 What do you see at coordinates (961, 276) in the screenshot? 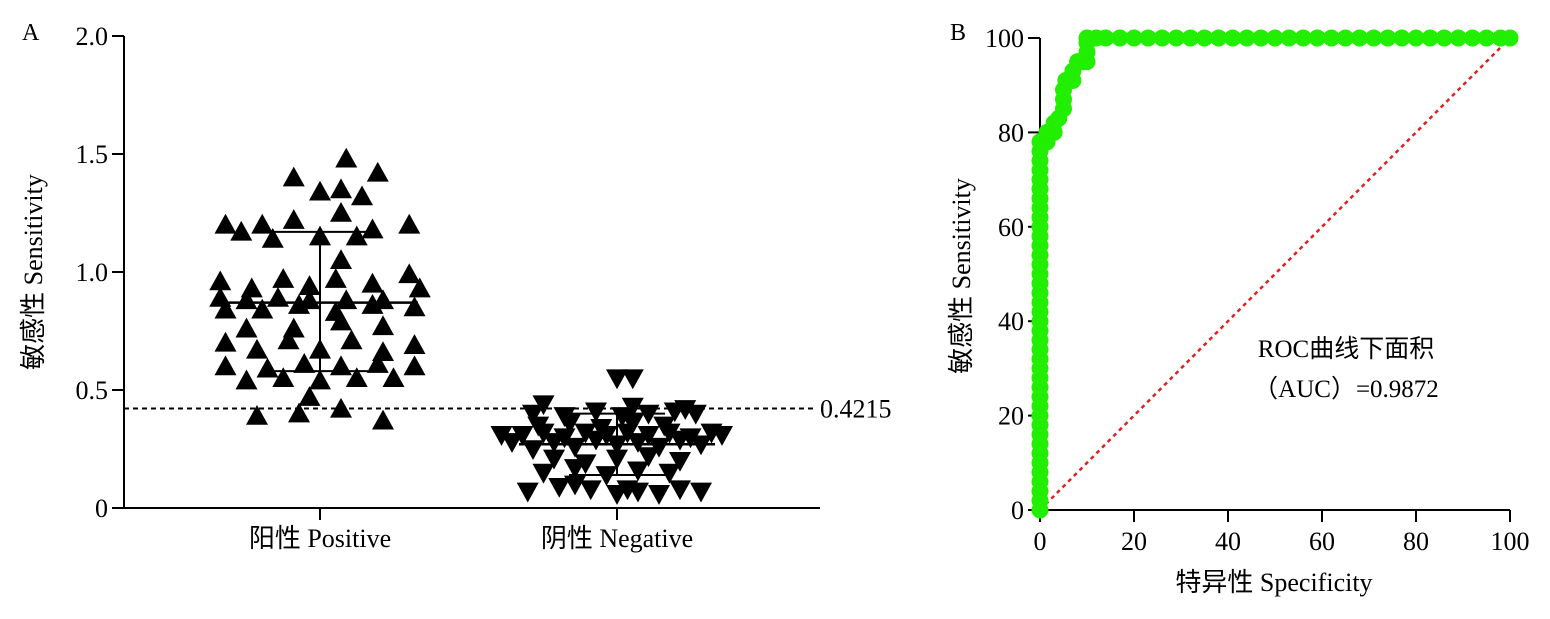
I see `panel-b-y-axis-label: 敏感性 Sensitivity` at bounding box center [961, 276].